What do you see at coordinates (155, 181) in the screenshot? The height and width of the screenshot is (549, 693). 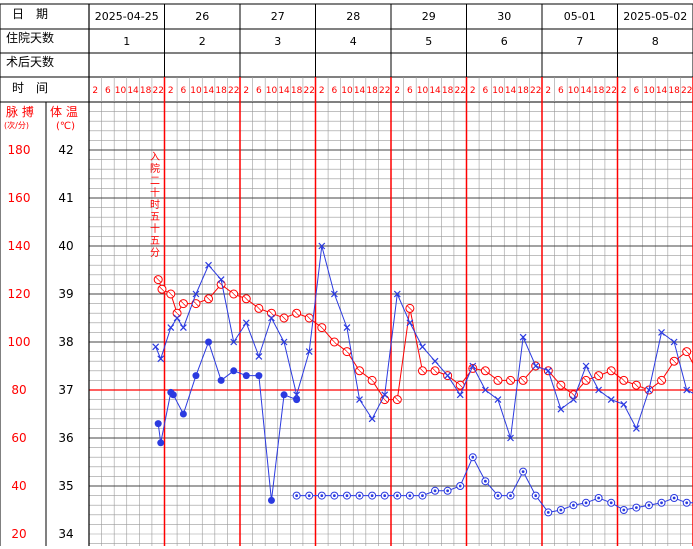 I see `annotation-char: 二` at bounding box center [155, 181].